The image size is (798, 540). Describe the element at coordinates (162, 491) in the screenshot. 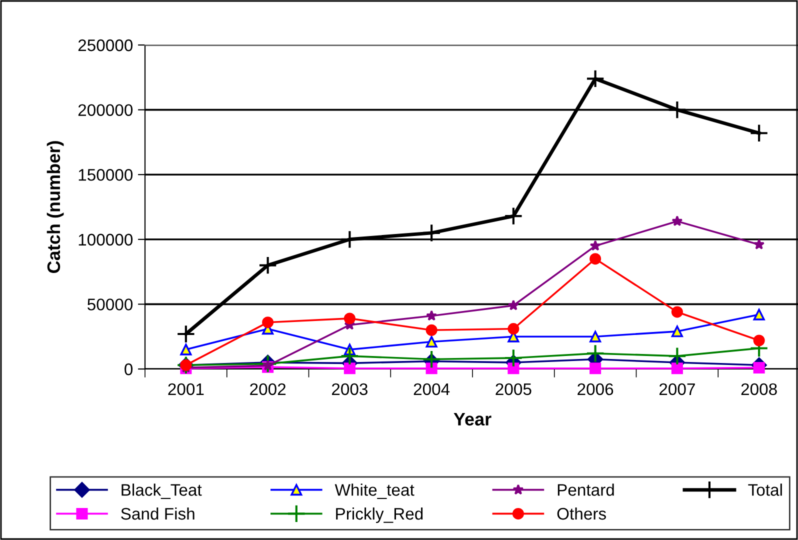

I see `legend-label: Black_Teat` at that location.